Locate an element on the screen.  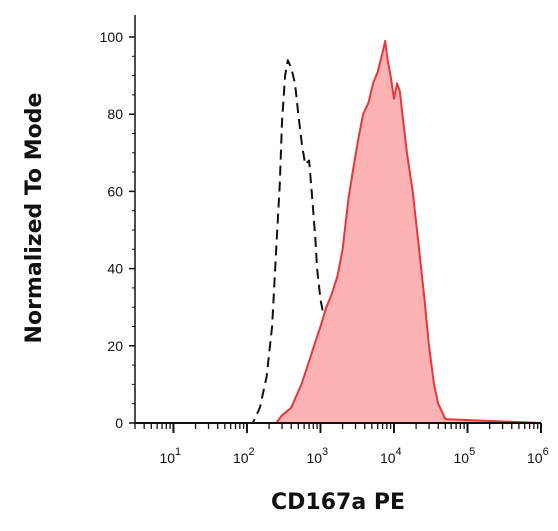
y-tick-label: 0 is located at coordinates (119, 423).